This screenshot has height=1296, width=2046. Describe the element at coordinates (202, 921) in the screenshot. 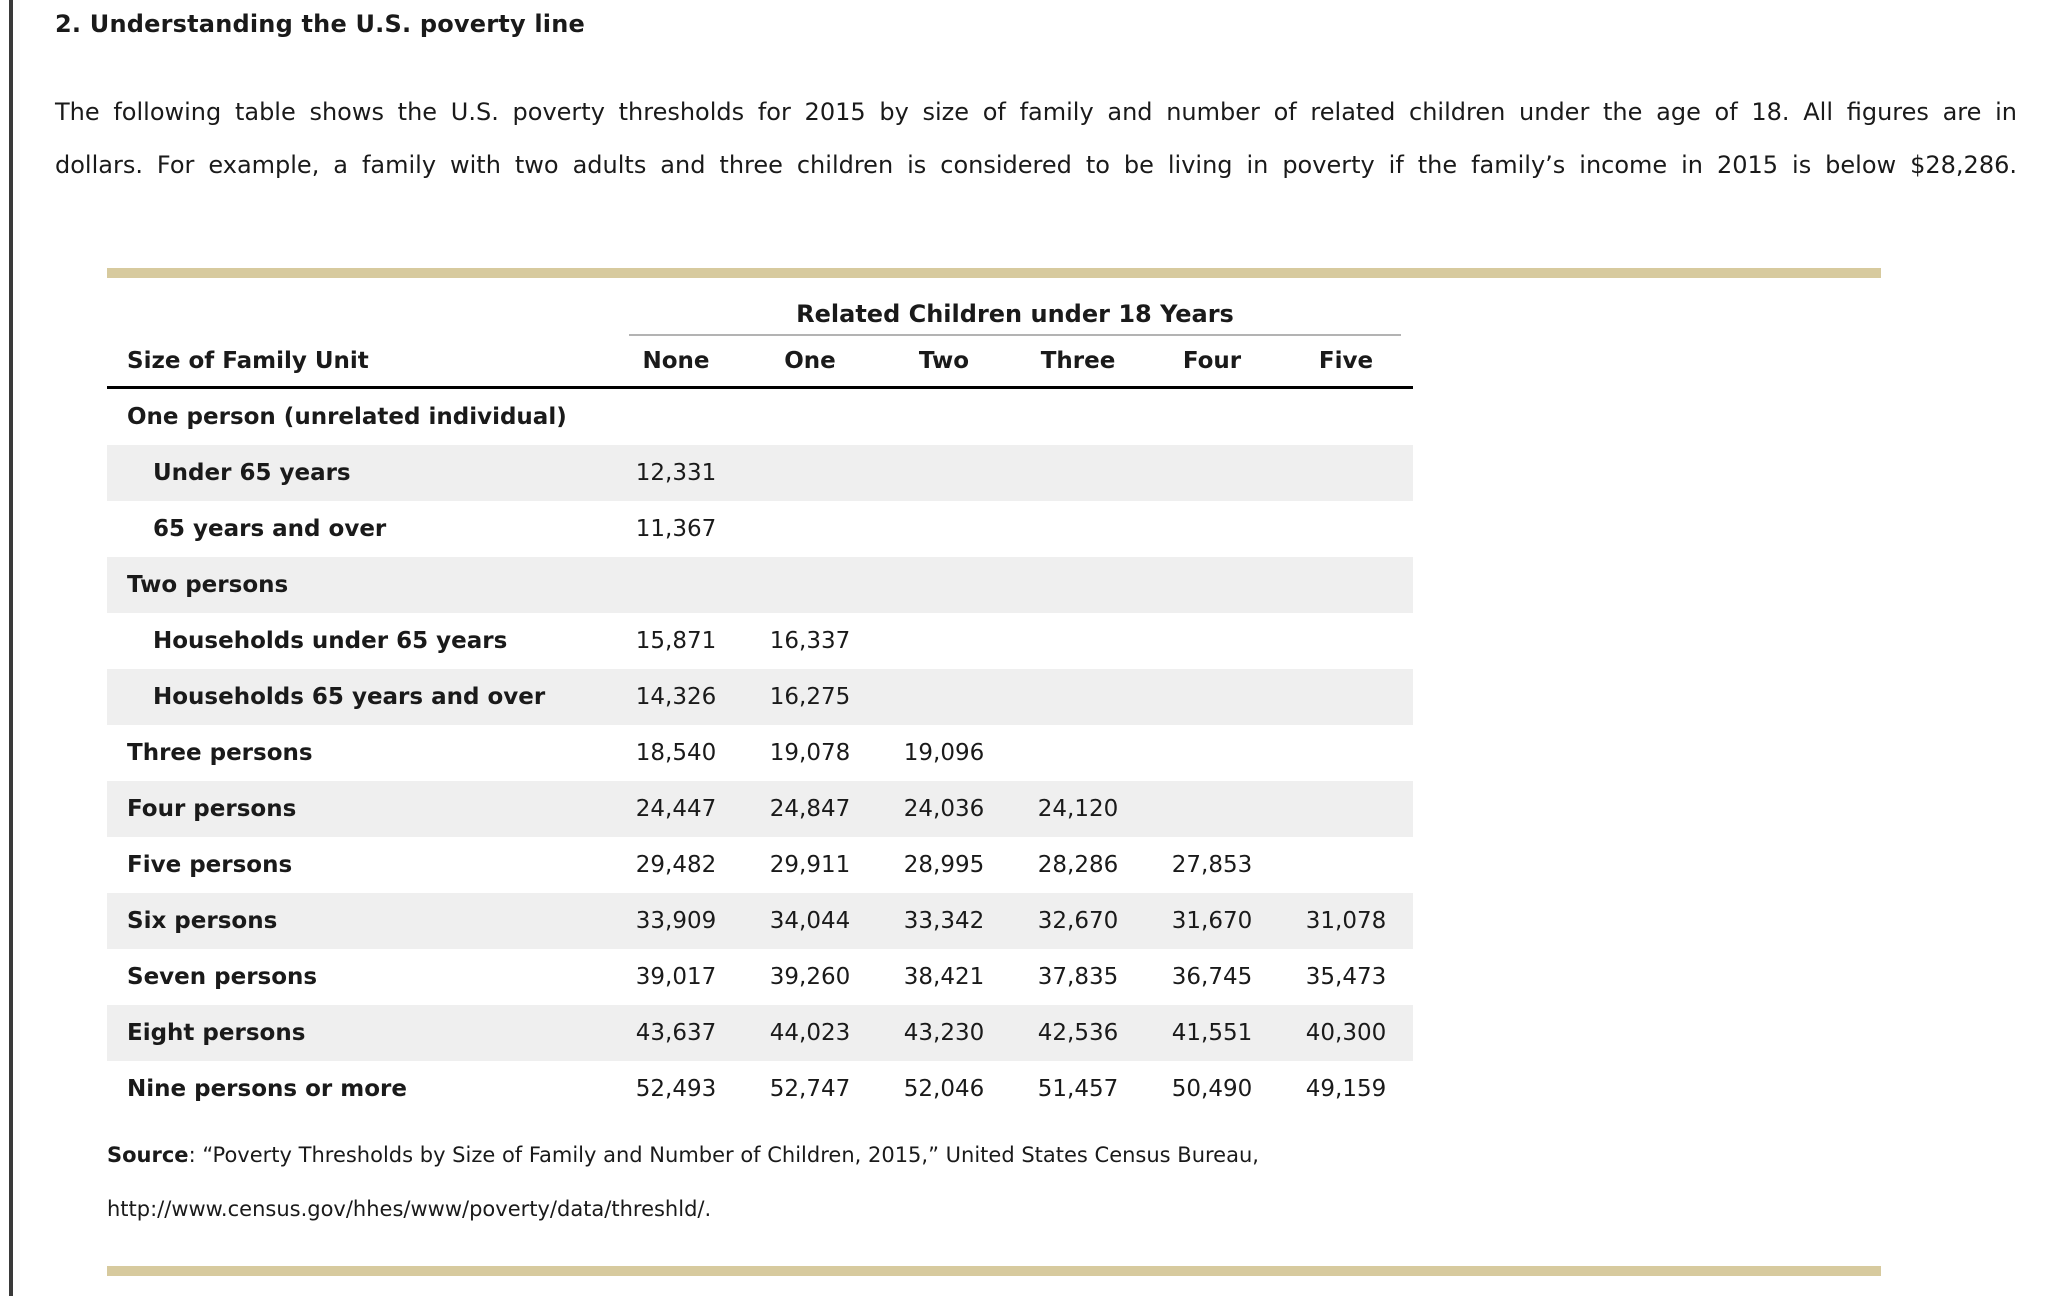

I see `row-label: Six persons` at that location.